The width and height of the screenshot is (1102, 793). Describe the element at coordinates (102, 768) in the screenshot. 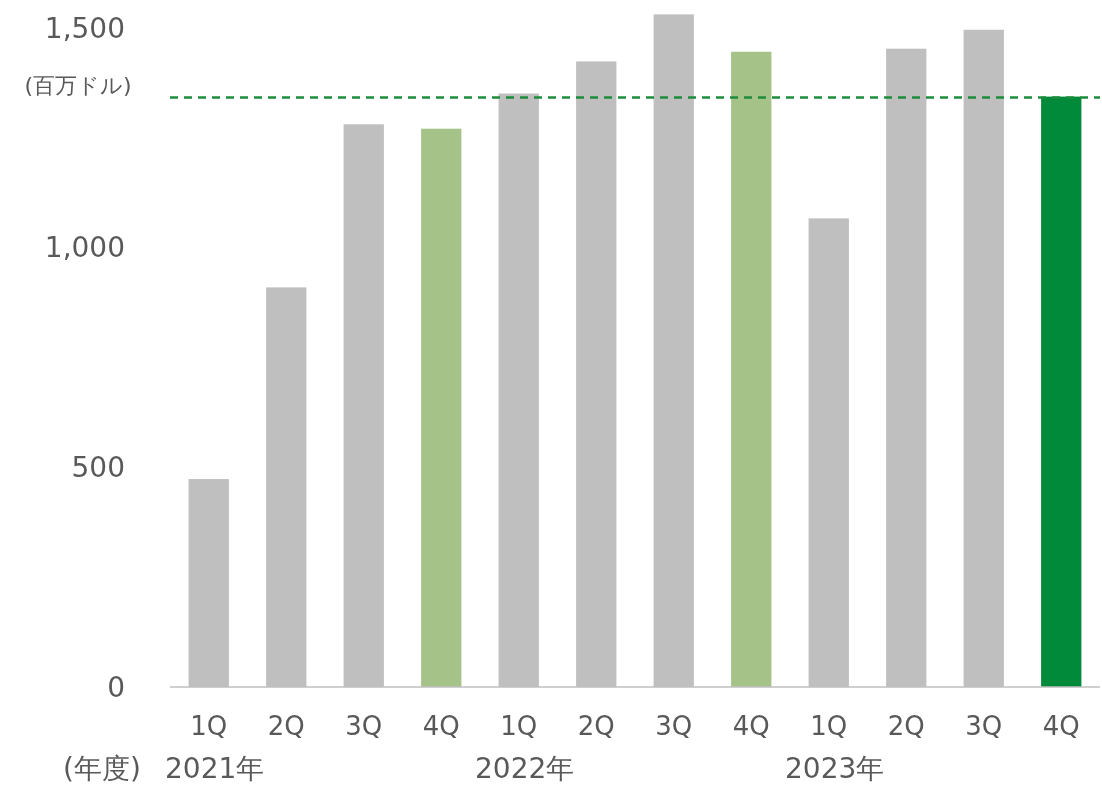

I see `text: (年度)` at that location.